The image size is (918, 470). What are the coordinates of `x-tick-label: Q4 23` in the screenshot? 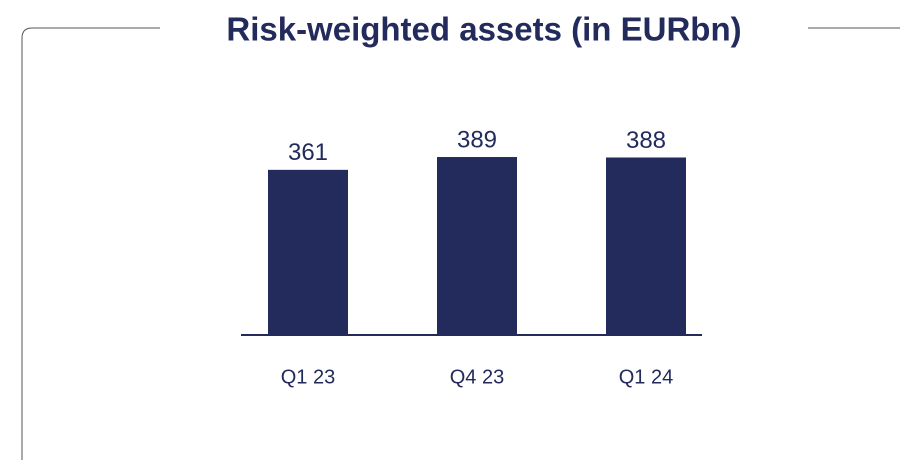 It's located at (477, 377).